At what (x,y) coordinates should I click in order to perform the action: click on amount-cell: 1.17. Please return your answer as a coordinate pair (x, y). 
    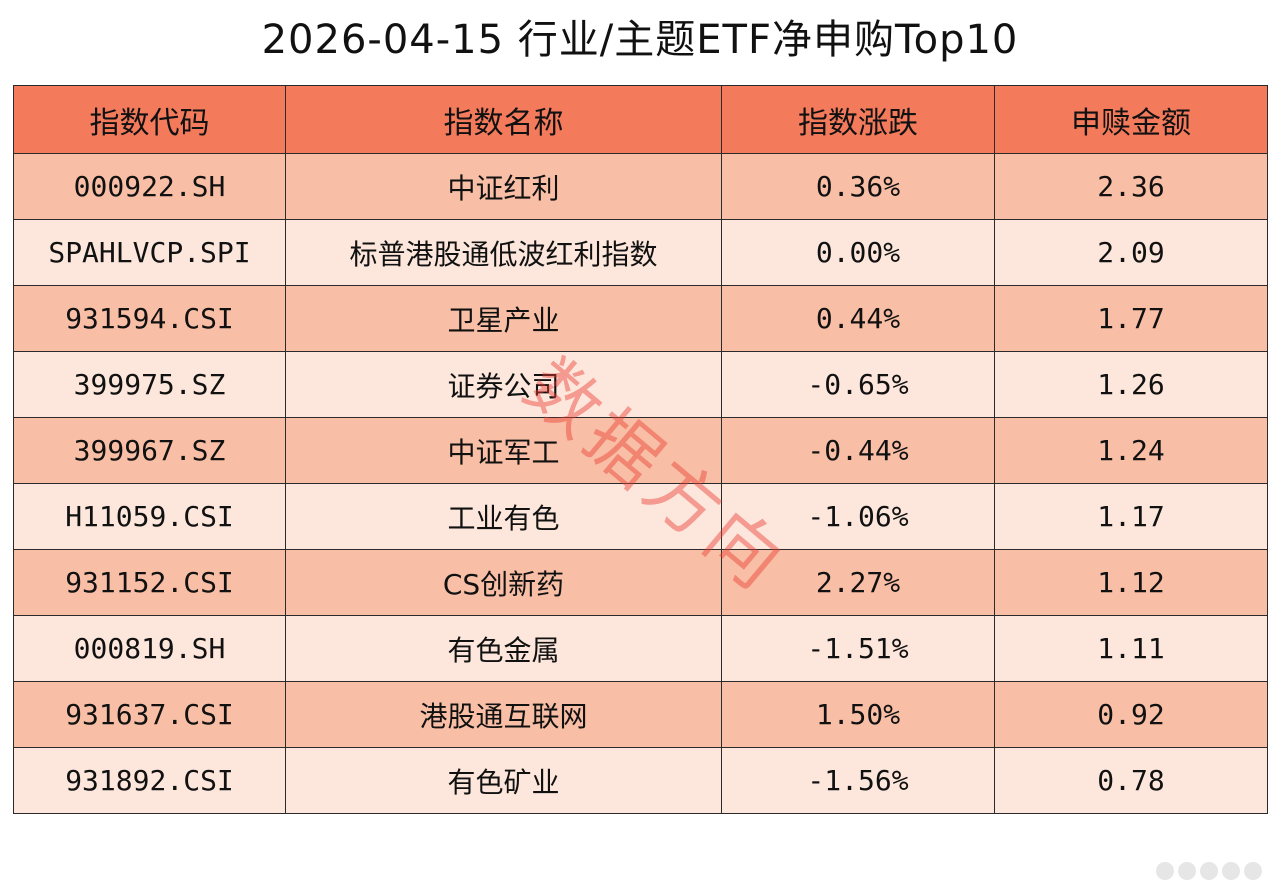
    Looking at the image, I should click on (1131, 516).